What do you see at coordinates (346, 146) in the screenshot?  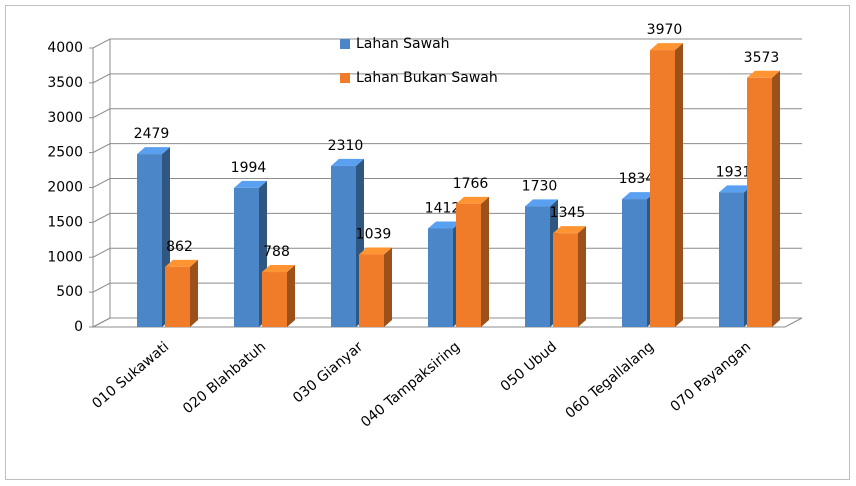 I see `data-label: 2310` at bounding box center [346, 146].